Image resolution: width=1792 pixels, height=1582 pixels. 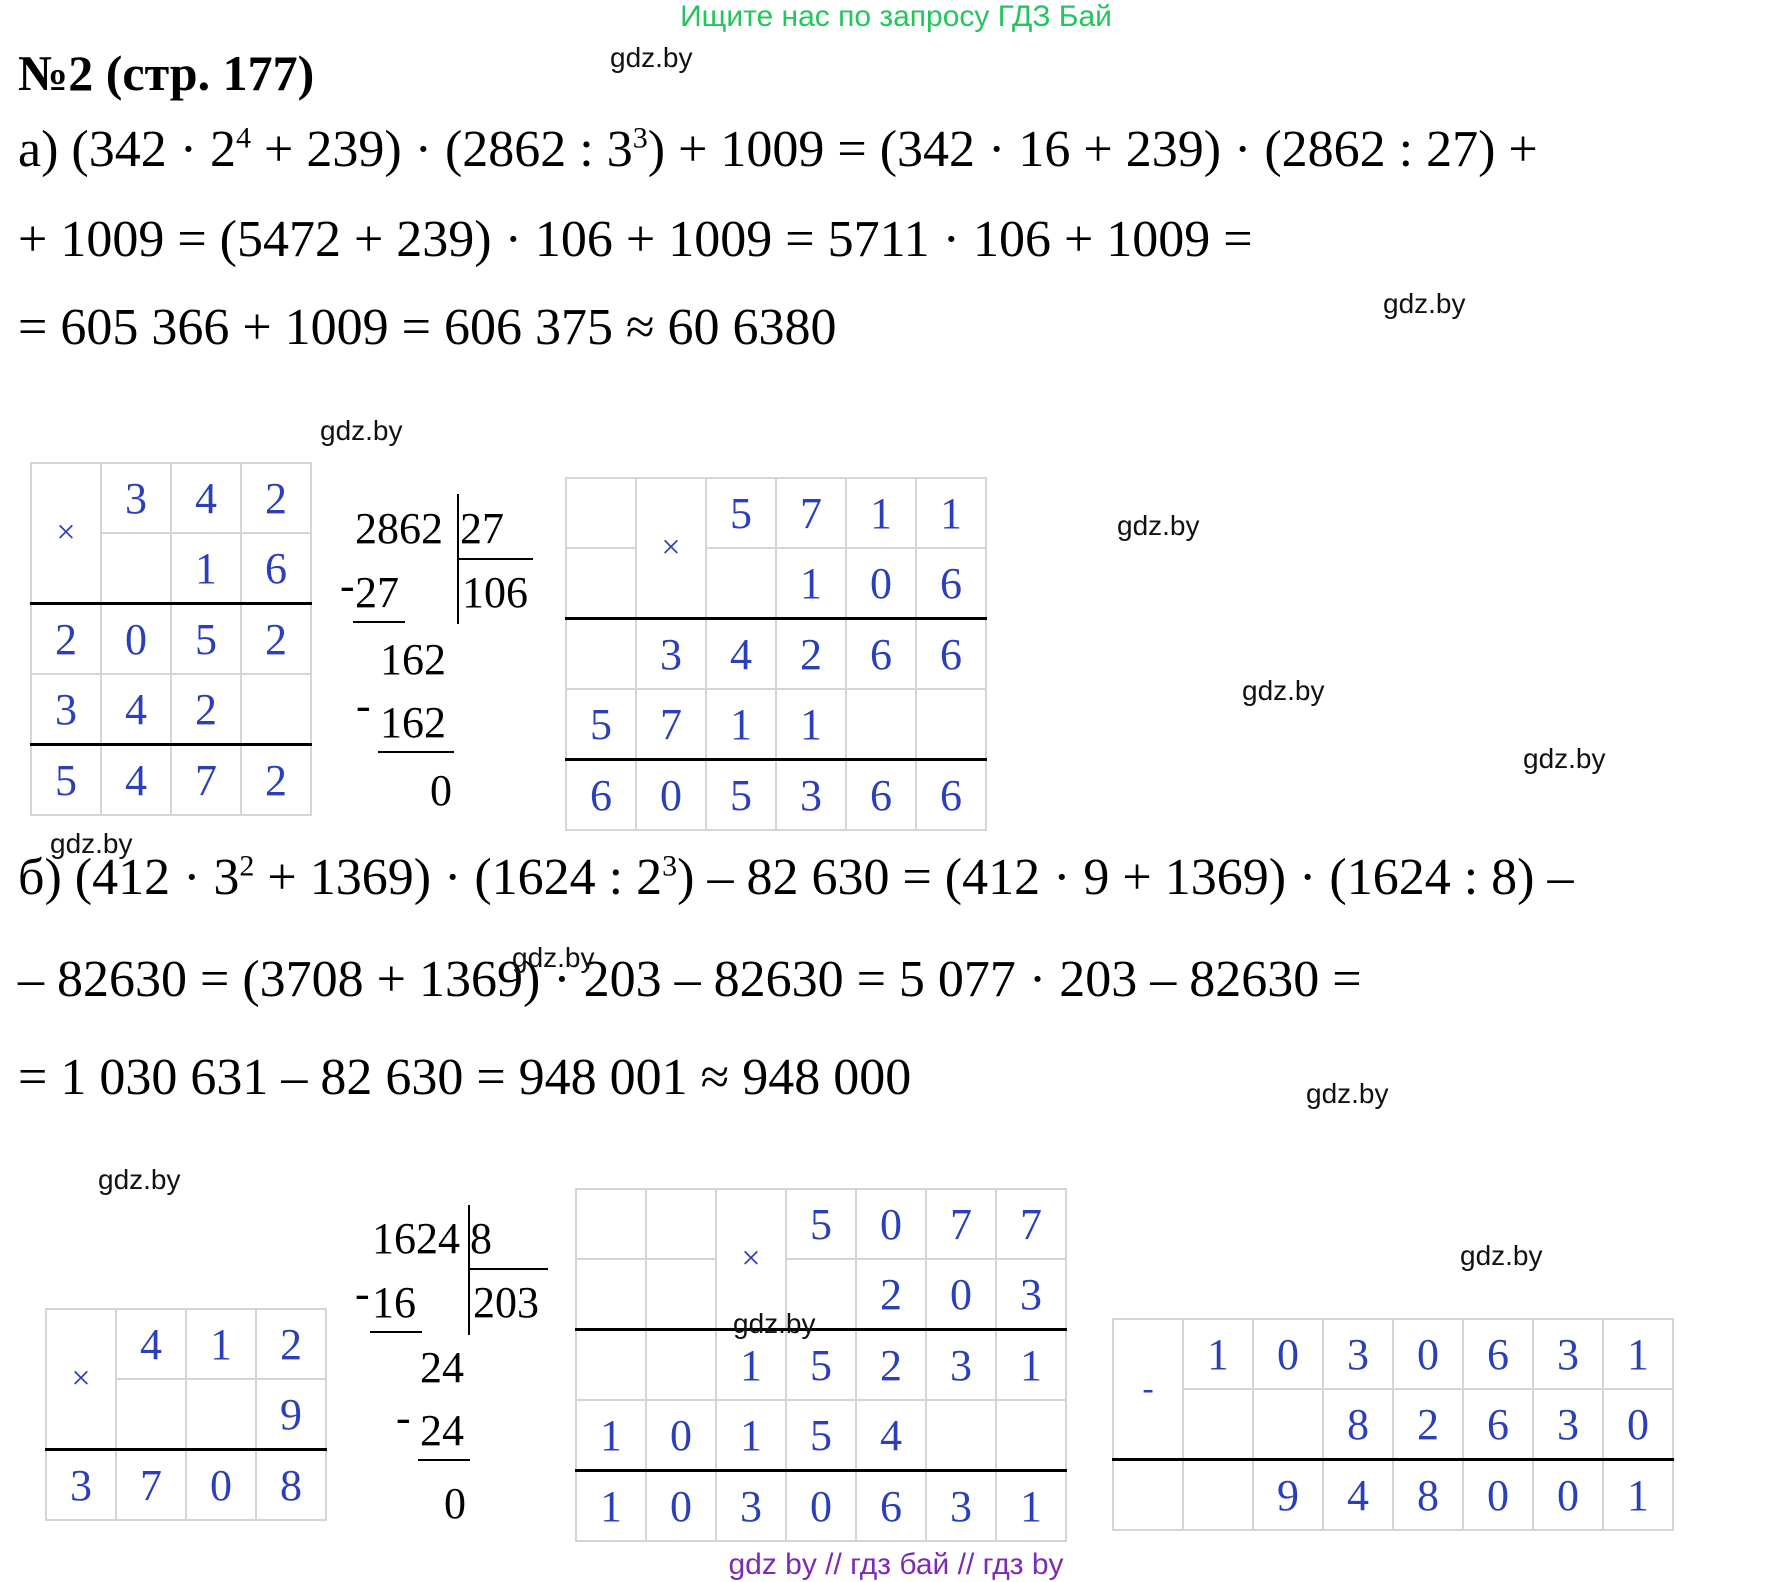 I want to click on page-title: №2 (стр. 177), so click(x=166, y=73).